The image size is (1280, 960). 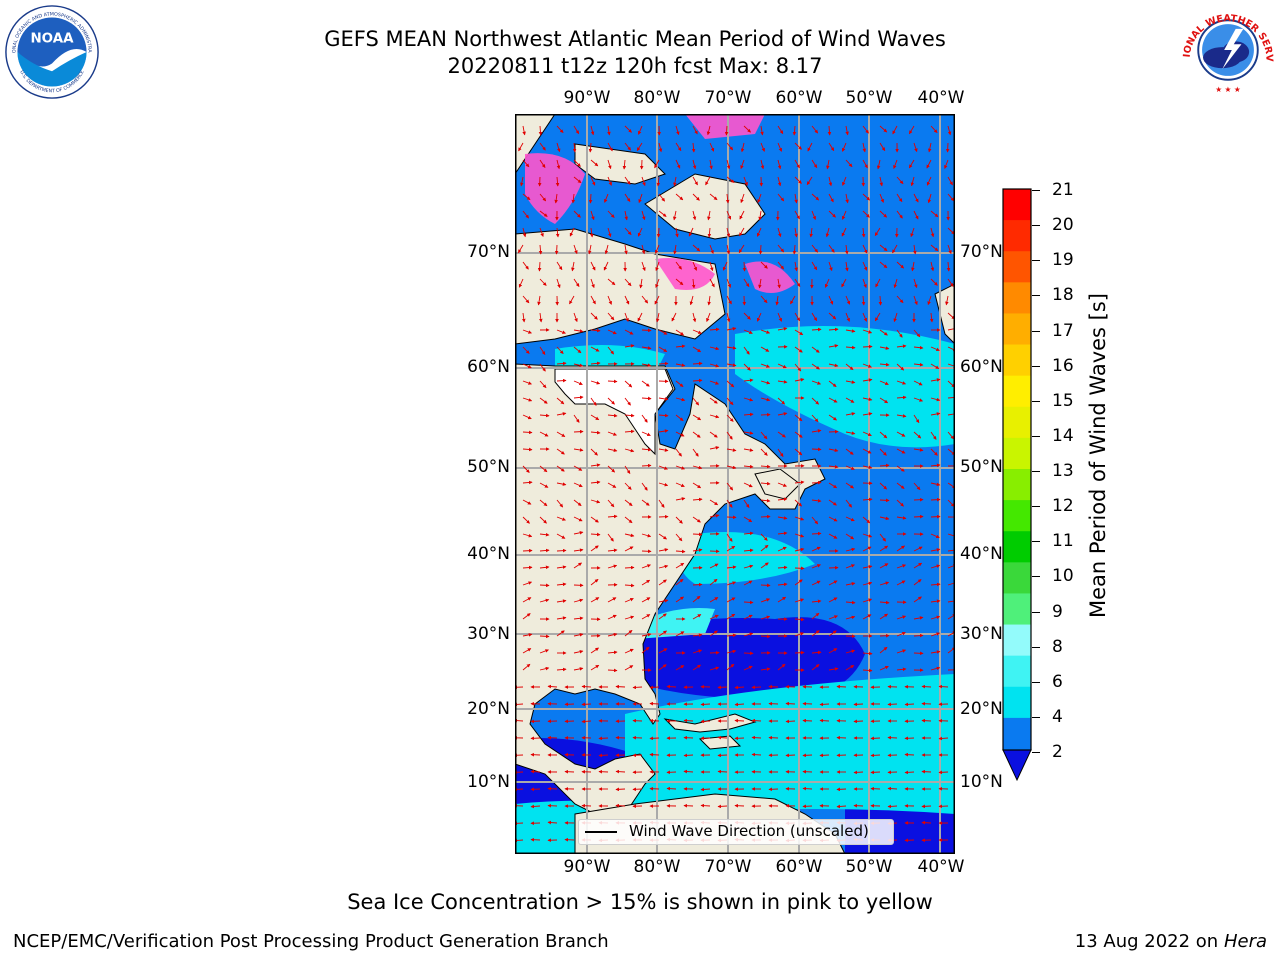 I want to click on colorbar-tick, so click(x=1036, y=752).